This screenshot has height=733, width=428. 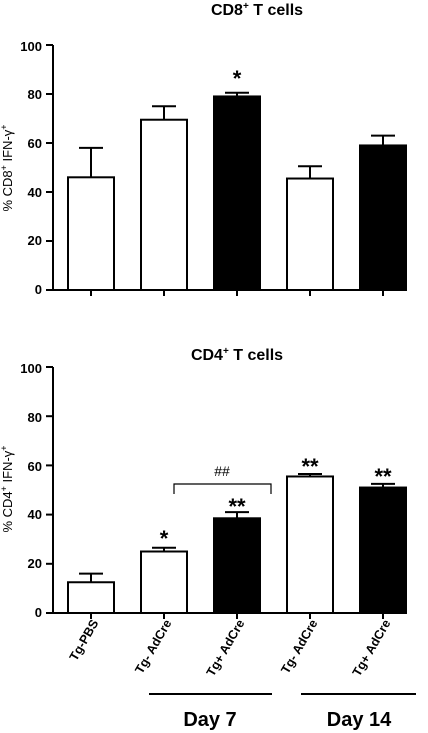 I want to click on cd8-y-tick-lines, so click(x=49, y=167).